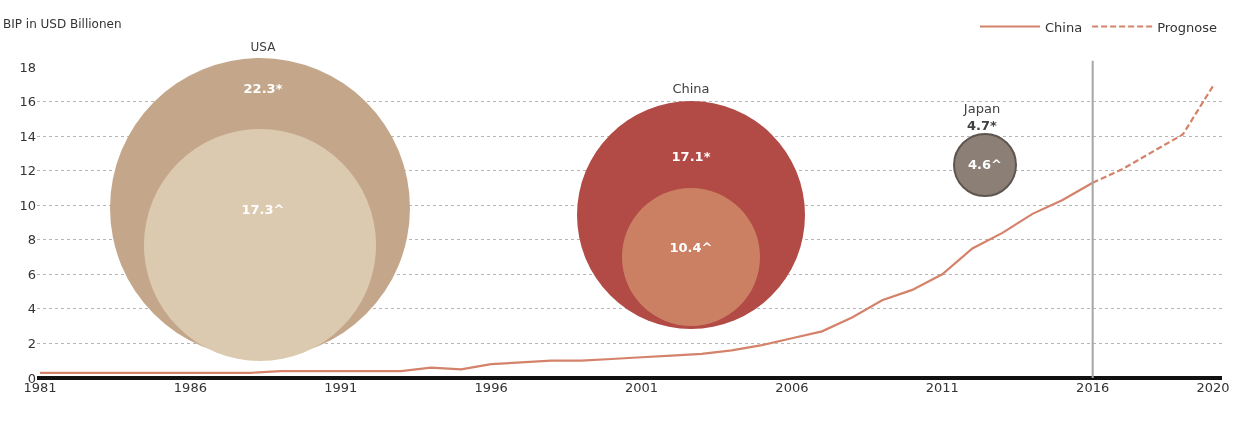  I want to click on text: USA, so click(263, 46).